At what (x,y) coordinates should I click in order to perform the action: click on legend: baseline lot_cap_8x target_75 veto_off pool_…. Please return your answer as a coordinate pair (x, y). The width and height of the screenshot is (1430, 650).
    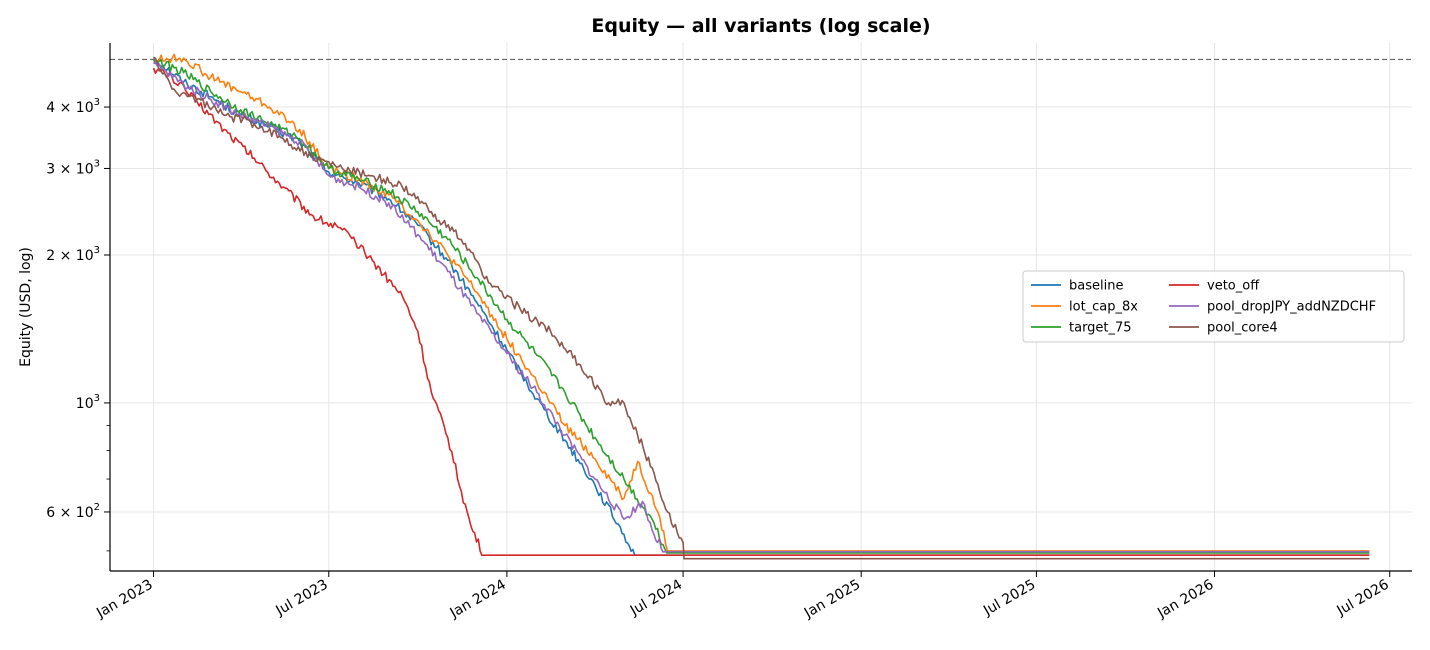
    Looking at the image, I should click on (1213, 306).